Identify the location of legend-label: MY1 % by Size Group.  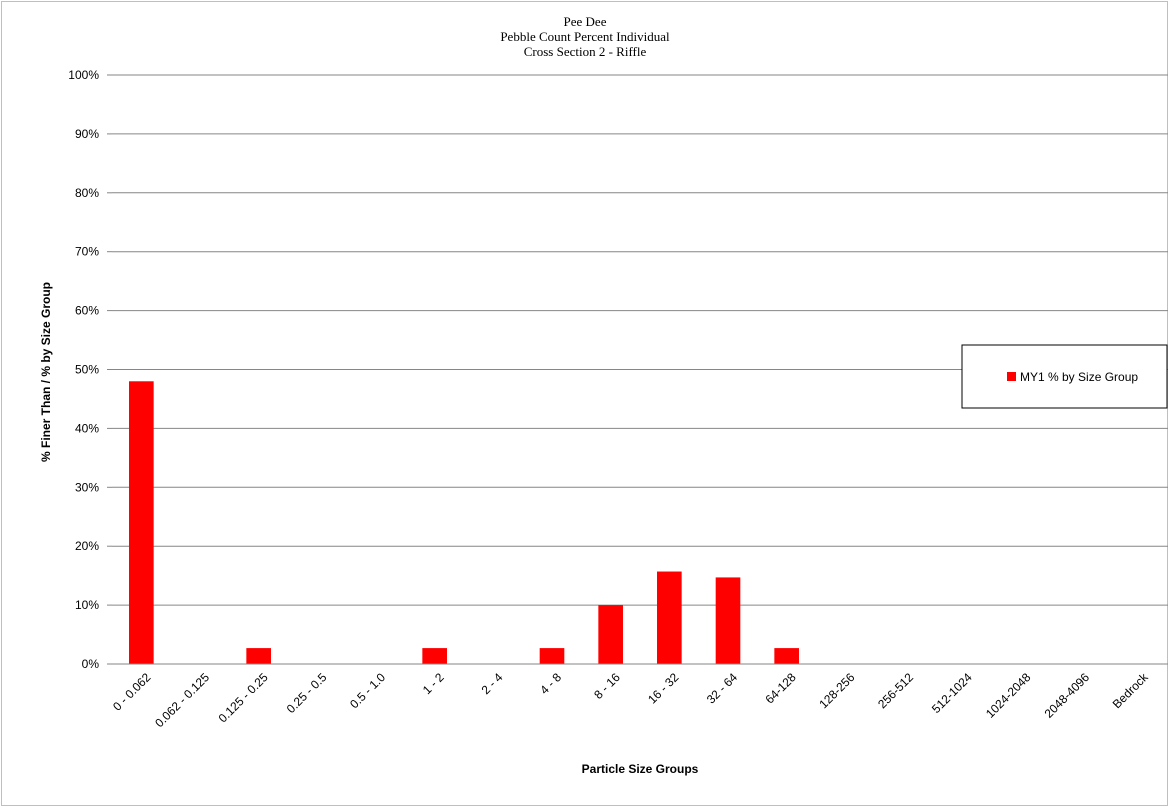
(1079, 377).